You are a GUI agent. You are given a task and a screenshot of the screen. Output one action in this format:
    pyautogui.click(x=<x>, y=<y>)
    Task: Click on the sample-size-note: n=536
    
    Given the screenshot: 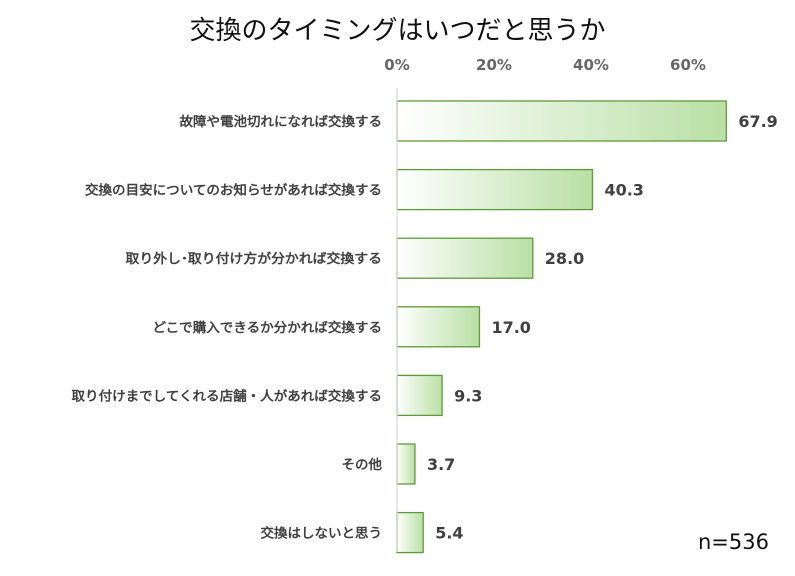 What is the action you would take?
    pyautogui.click(x=733, y=542)
    